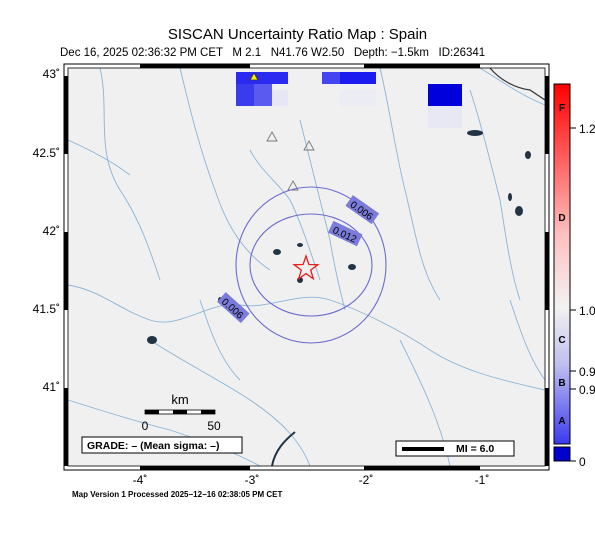 Image resolution: width=595 pixels, height=535 pixels. I want to click on y-tick-label: 42˚, so click(51, 231).